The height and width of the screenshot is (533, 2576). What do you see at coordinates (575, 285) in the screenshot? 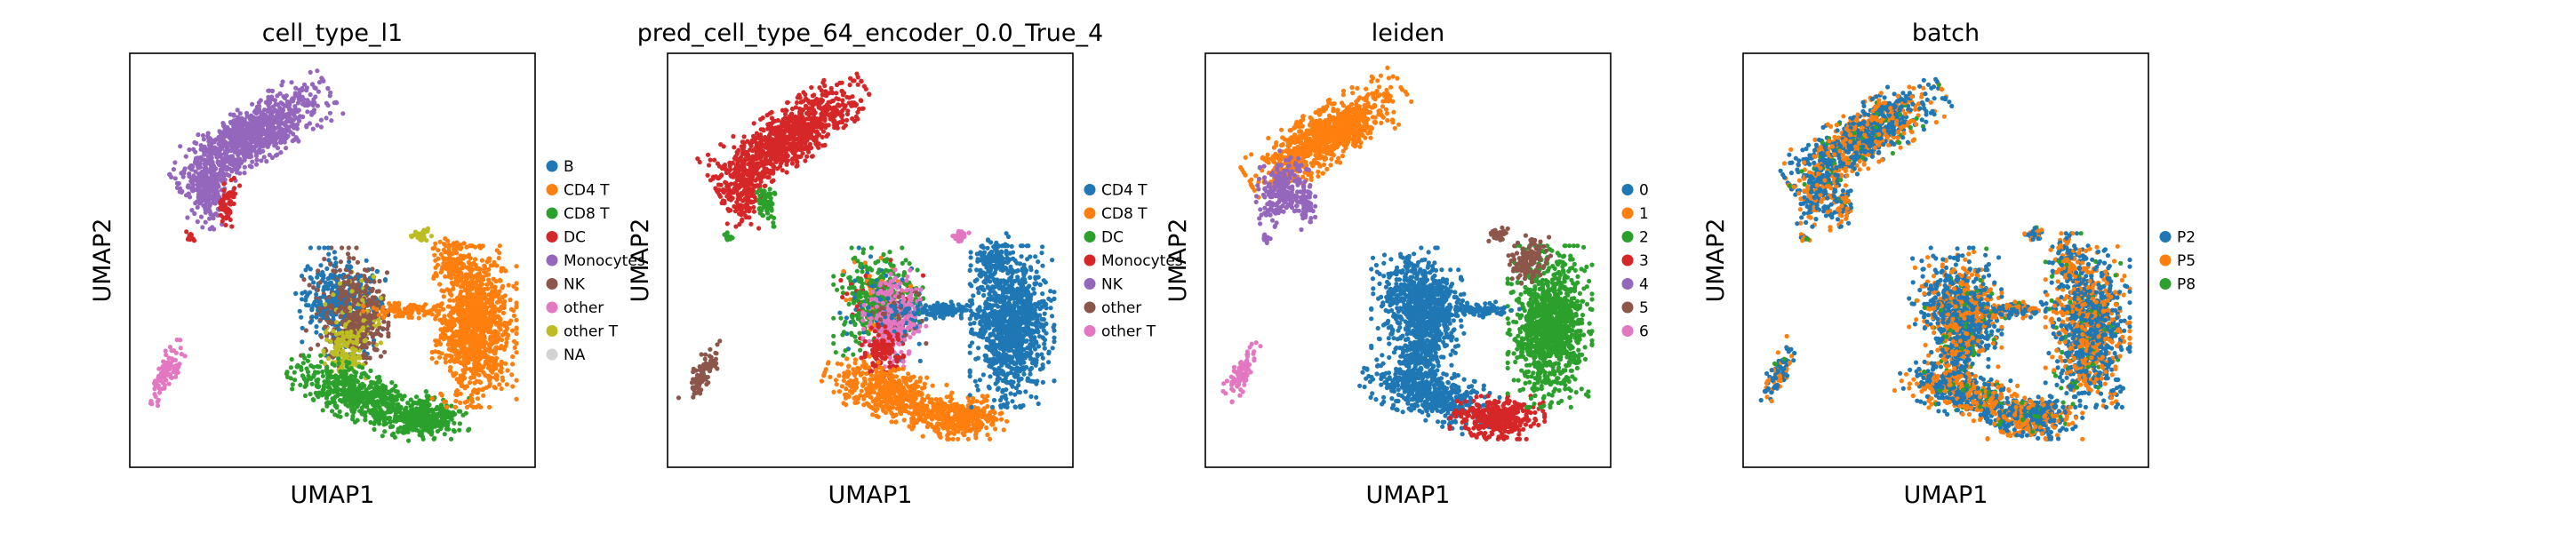
I see `legend-label: NK` at bounding box center [575, 285].